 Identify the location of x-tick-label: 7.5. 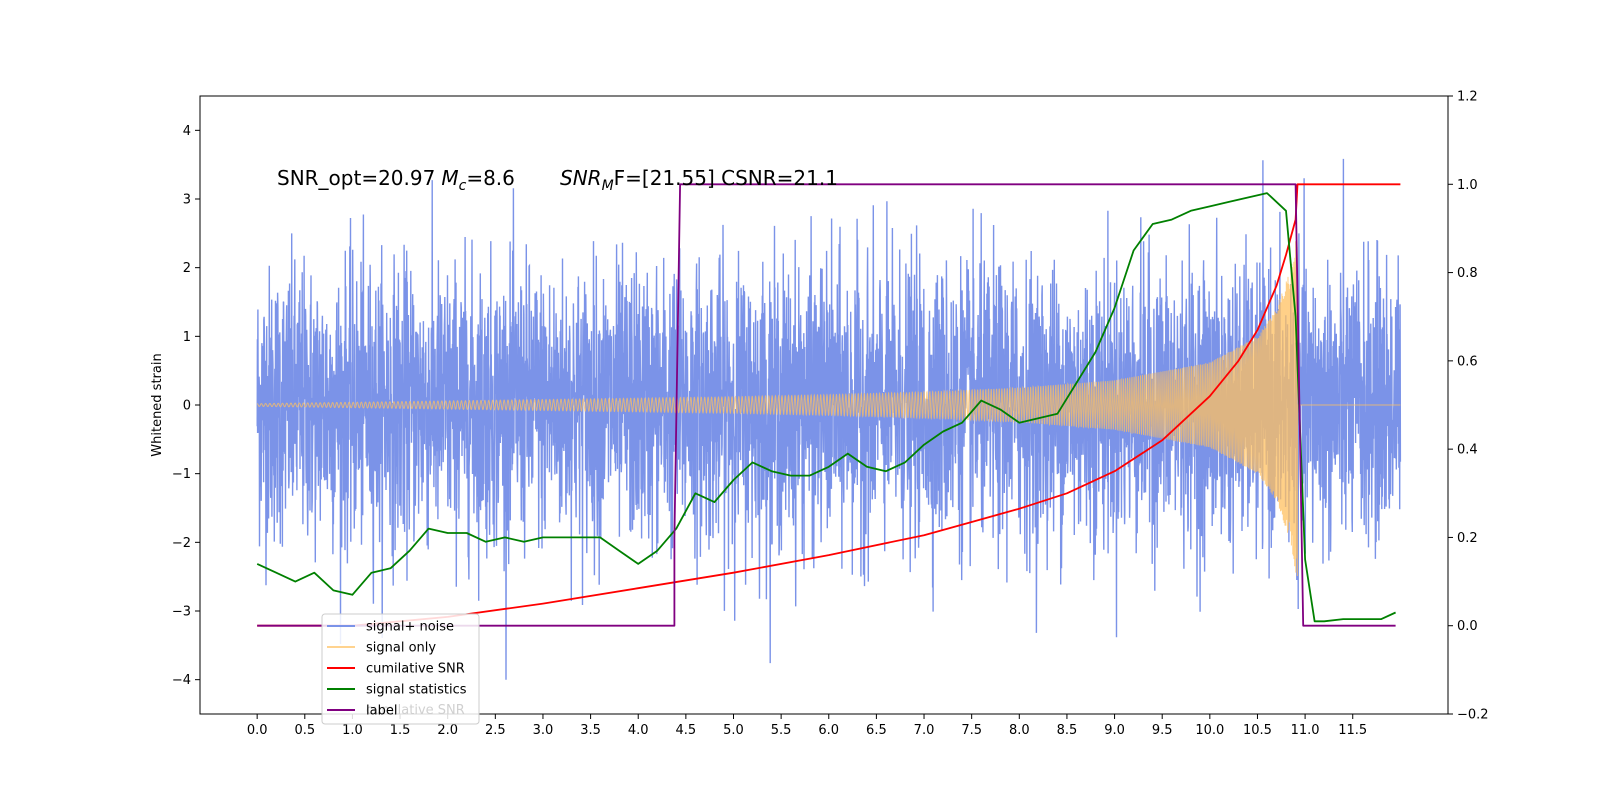
(971, 730).